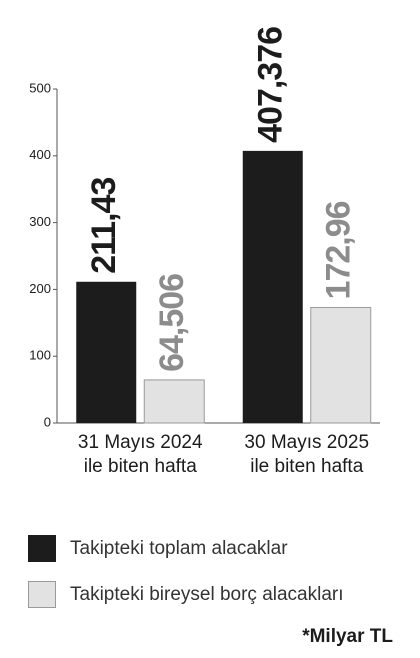  Describe the element at coordinates (307, 454) in the screenshot. I see `x-tick-label: 30 Mayıs 2025 ile biten hafta` at that location.